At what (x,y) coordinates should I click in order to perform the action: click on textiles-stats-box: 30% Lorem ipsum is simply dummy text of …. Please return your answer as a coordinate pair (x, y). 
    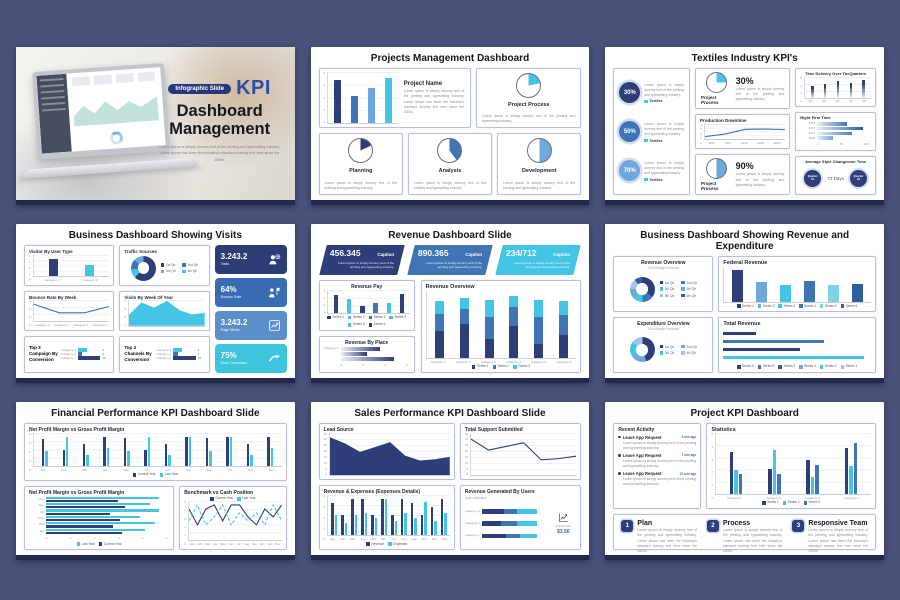
    Looking at the image, I should click on (651, 132).